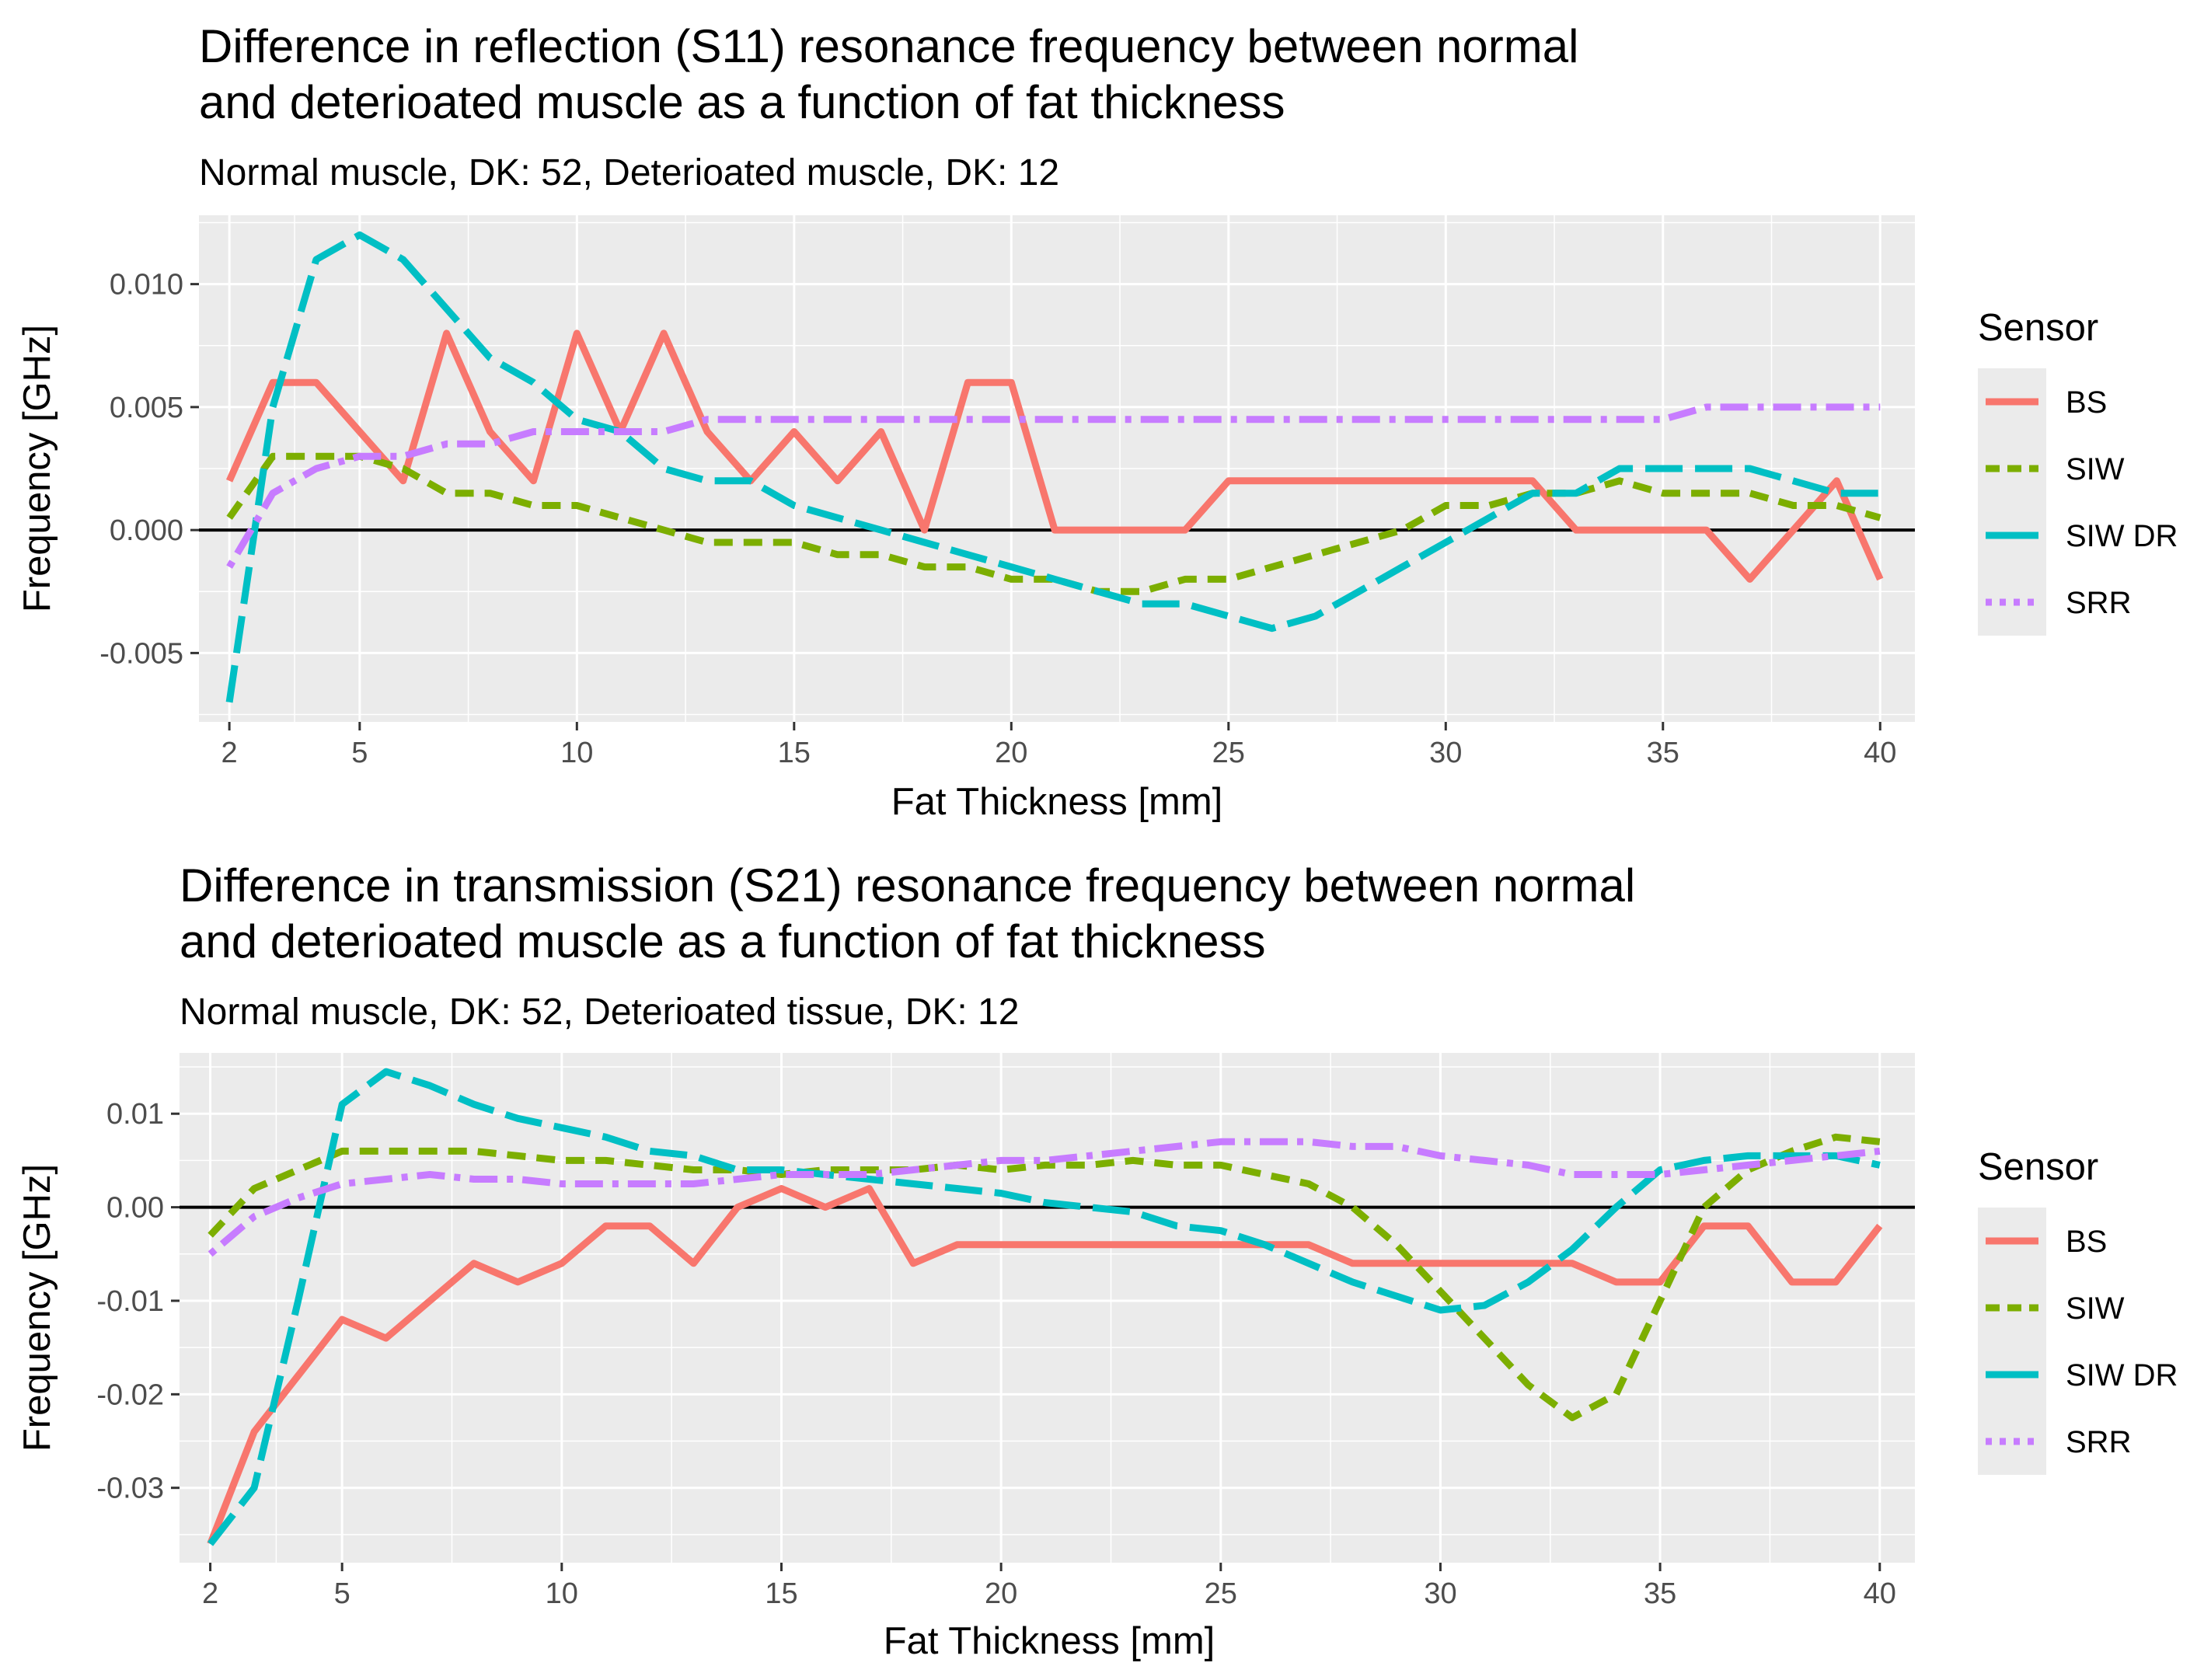 This screenshot has width=2211, height=1680. What do you see at coordinates (130, 1489) in the screenshot?
I see `y-tick-label: -0.03` at bounding box center [130, 1489].